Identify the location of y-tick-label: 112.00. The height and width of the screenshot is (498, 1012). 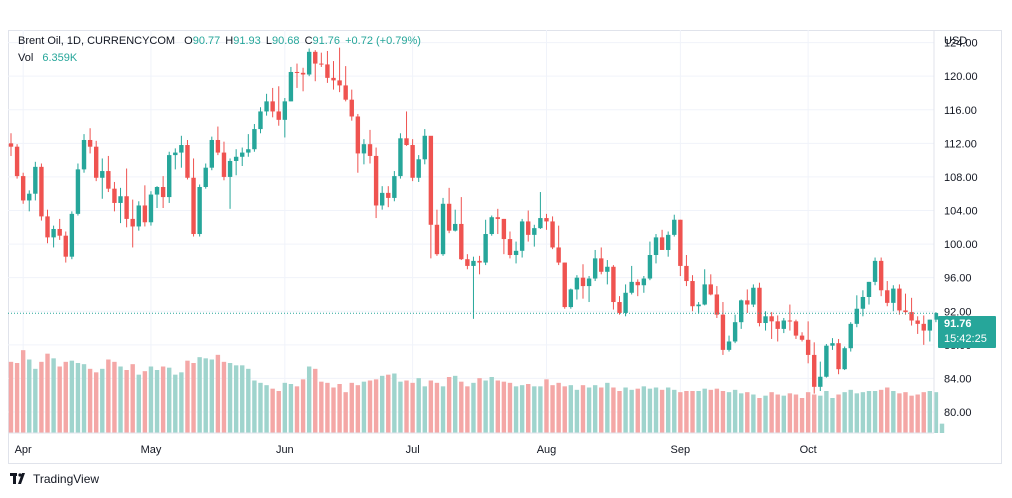
(960, 144).